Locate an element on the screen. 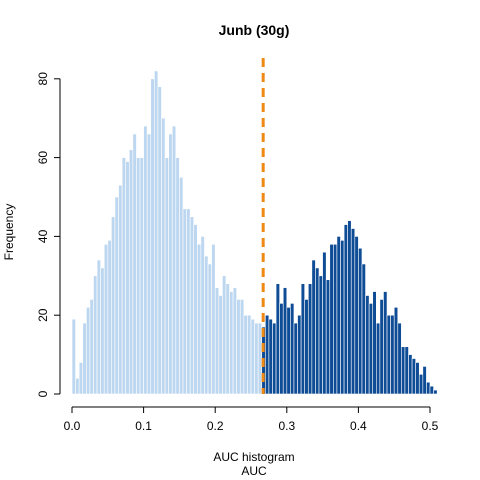 Image resolution: width=480 pixels, height=480 pixels. y-tick-label: 0 is located at coordinates (43, 393).